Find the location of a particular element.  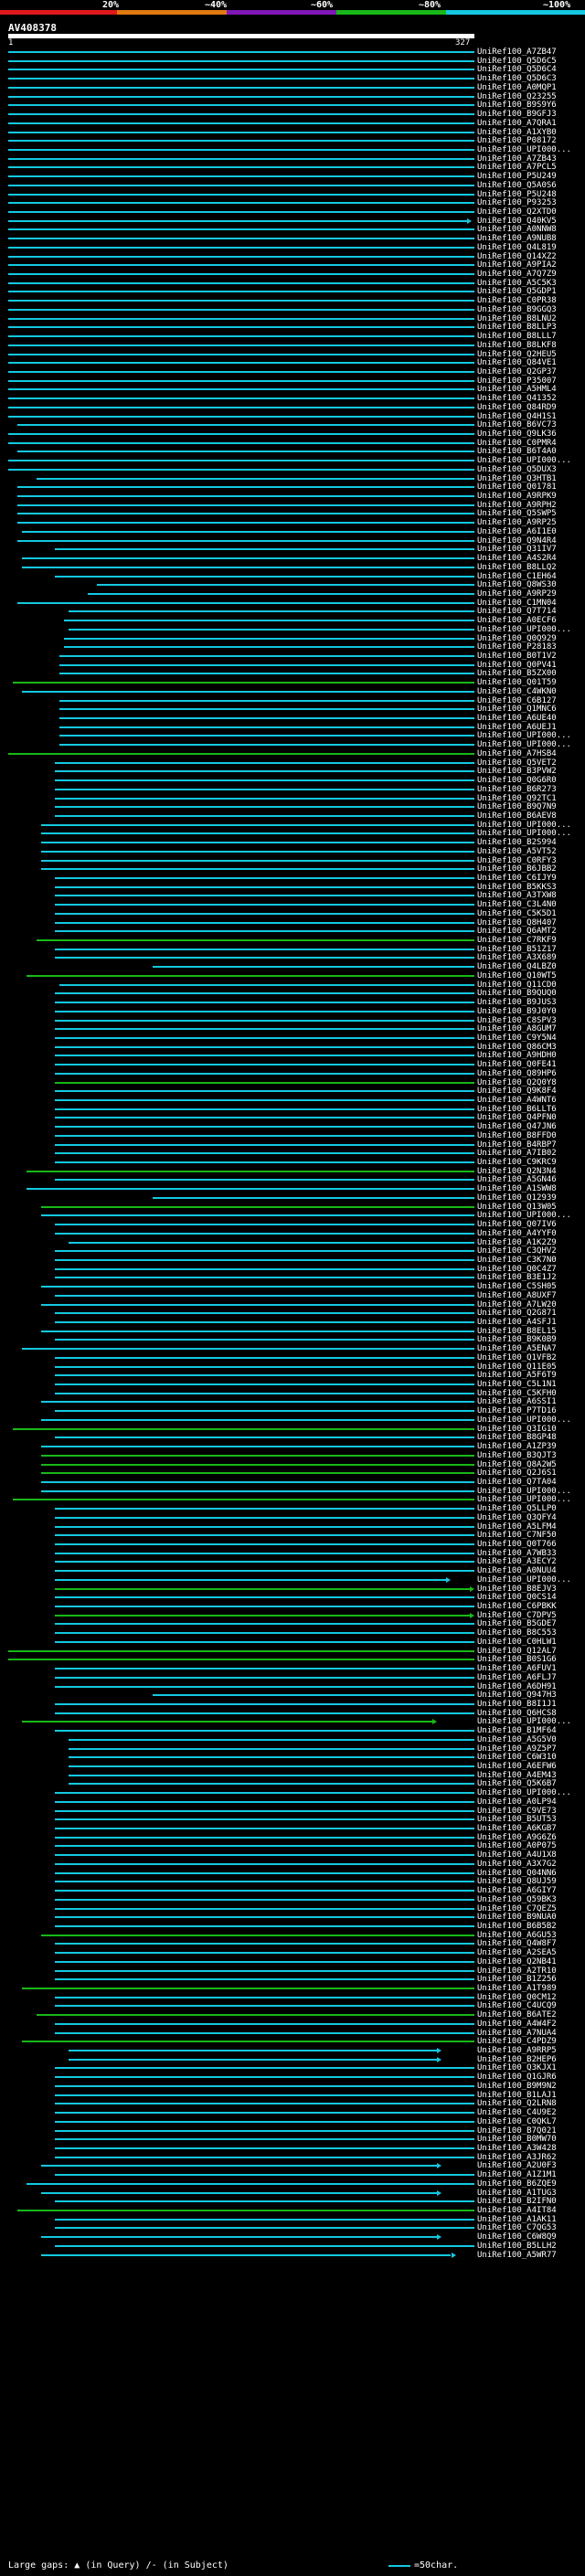

hit-row: UniRef100_A7ZB43 is located at coordinates (293, 159).